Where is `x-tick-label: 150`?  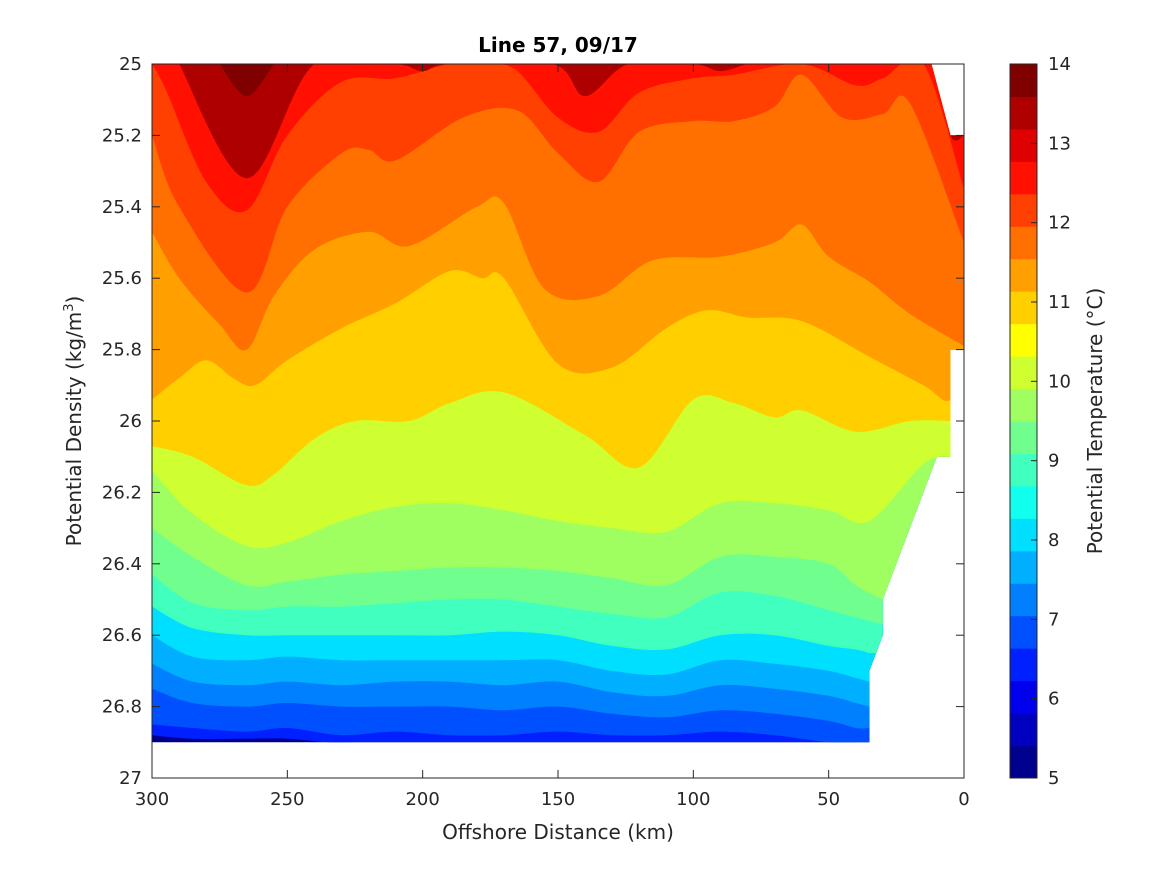 x-tick-label: 150 is located at coordinates (558, 799).